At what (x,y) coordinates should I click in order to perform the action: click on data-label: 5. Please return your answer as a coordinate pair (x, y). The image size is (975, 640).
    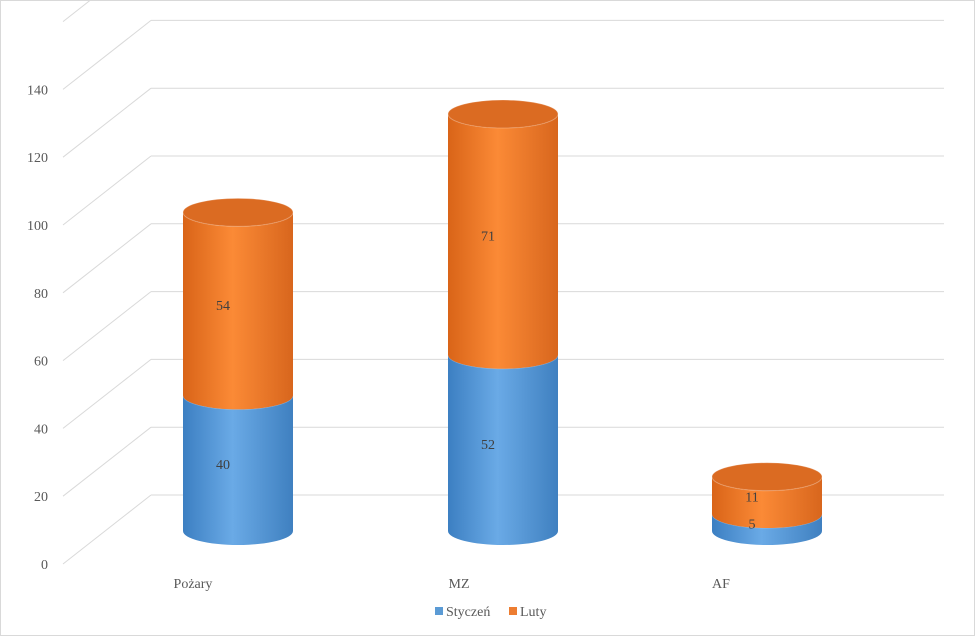
    Looking at the image, I should click on (752, 525).